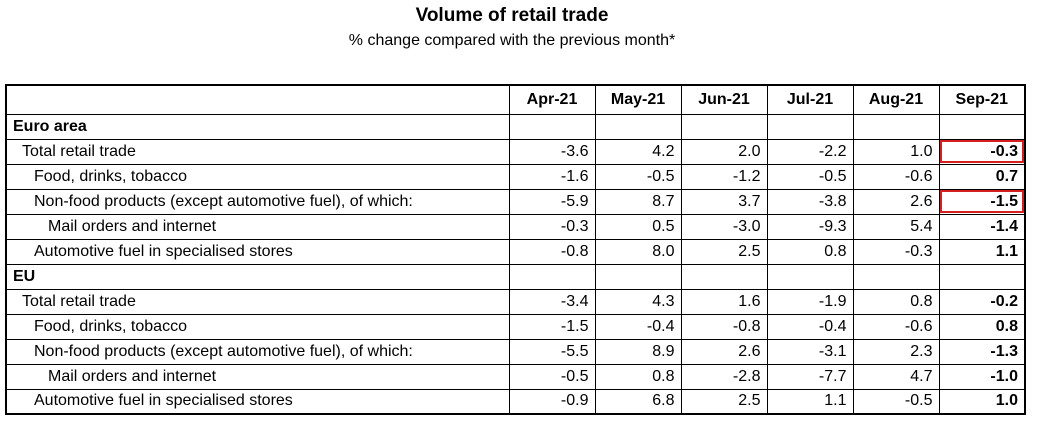  What do you see at coordinates (552, 176) in the screenshot?
I see `value-cell: -1.6` at bounding box center [552, 176].